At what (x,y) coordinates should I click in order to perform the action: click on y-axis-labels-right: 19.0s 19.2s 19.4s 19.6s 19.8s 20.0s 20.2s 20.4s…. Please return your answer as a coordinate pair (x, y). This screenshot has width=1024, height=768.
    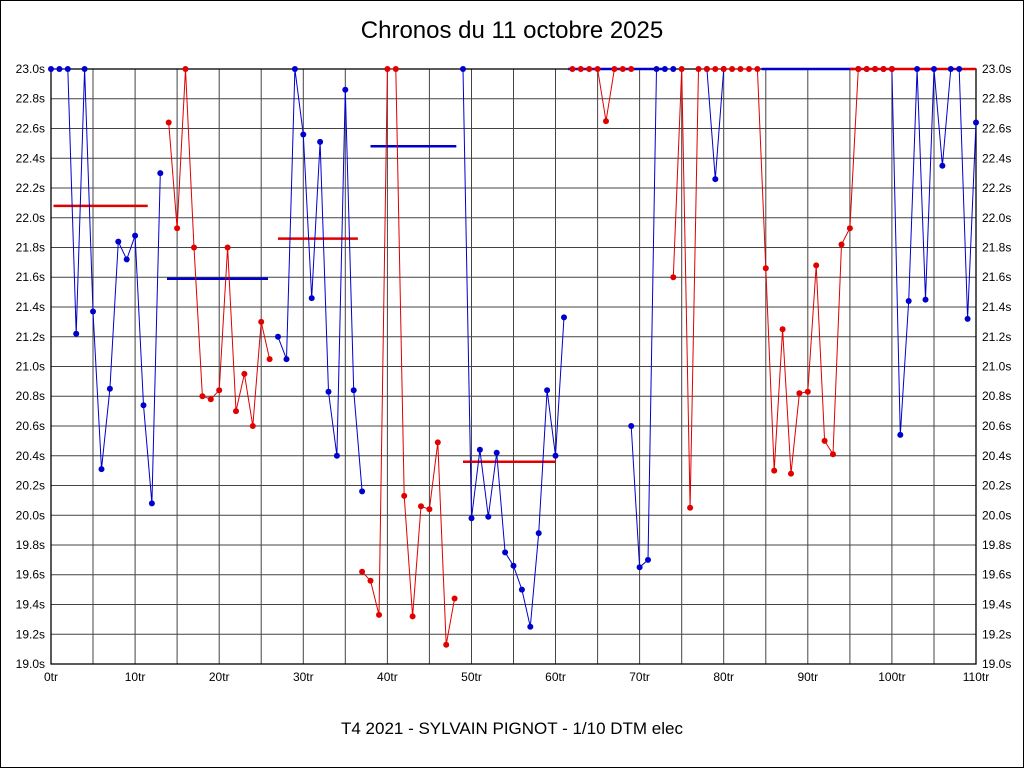
    Looking at the image, I should click on (996, 366).